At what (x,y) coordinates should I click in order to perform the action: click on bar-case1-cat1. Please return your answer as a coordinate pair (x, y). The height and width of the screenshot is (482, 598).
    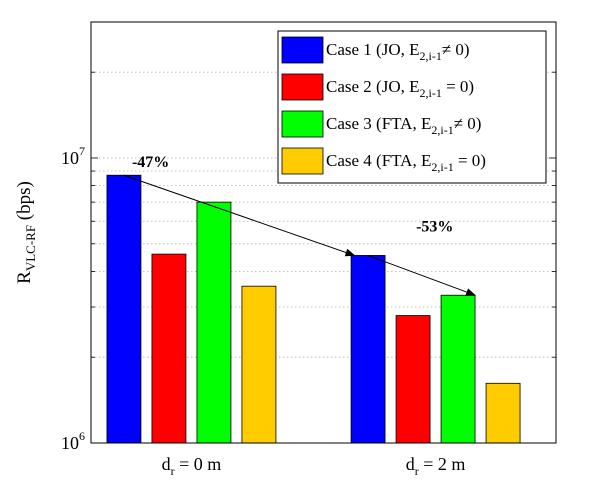
    Looking at the image, I should click on (124, 309).